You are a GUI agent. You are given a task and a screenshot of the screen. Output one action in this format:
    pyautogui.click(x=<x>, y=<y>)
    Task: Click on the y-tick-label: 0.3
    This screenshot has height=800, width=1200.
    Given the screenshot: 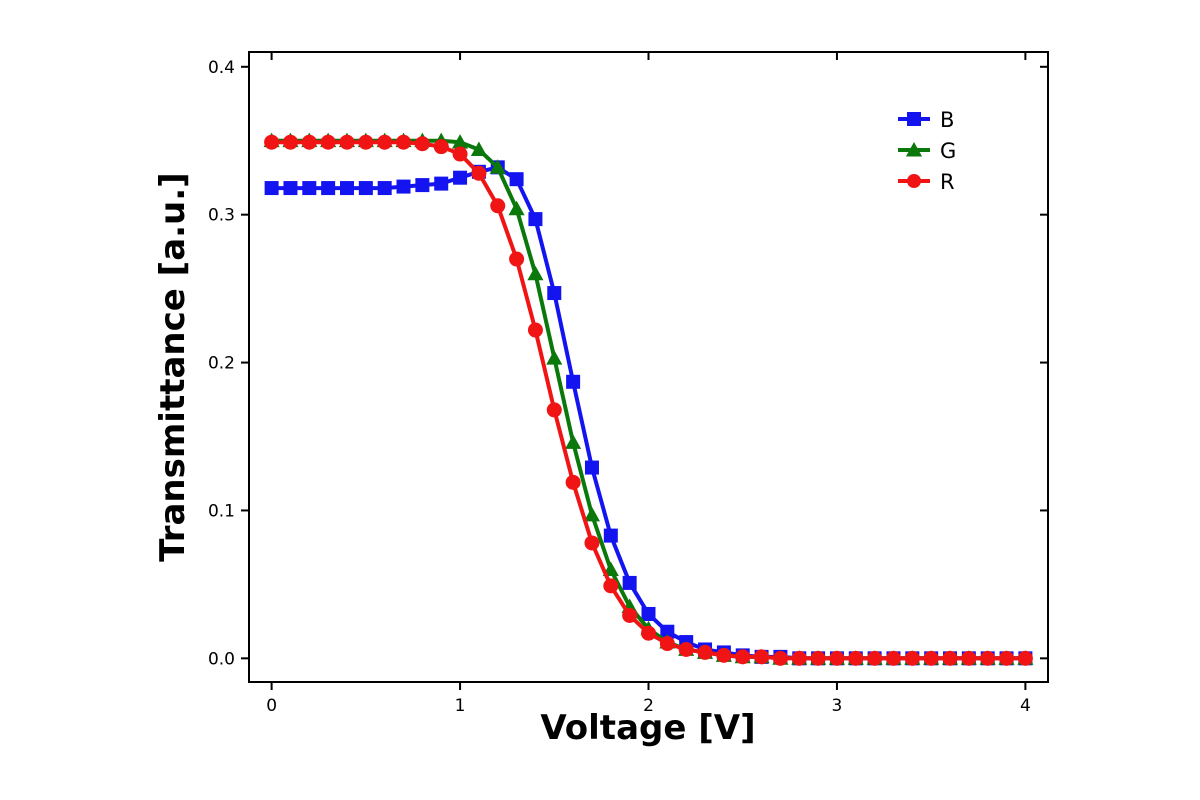 What is the action you would take?
    pyautogui.click(x=221, y=216)
    